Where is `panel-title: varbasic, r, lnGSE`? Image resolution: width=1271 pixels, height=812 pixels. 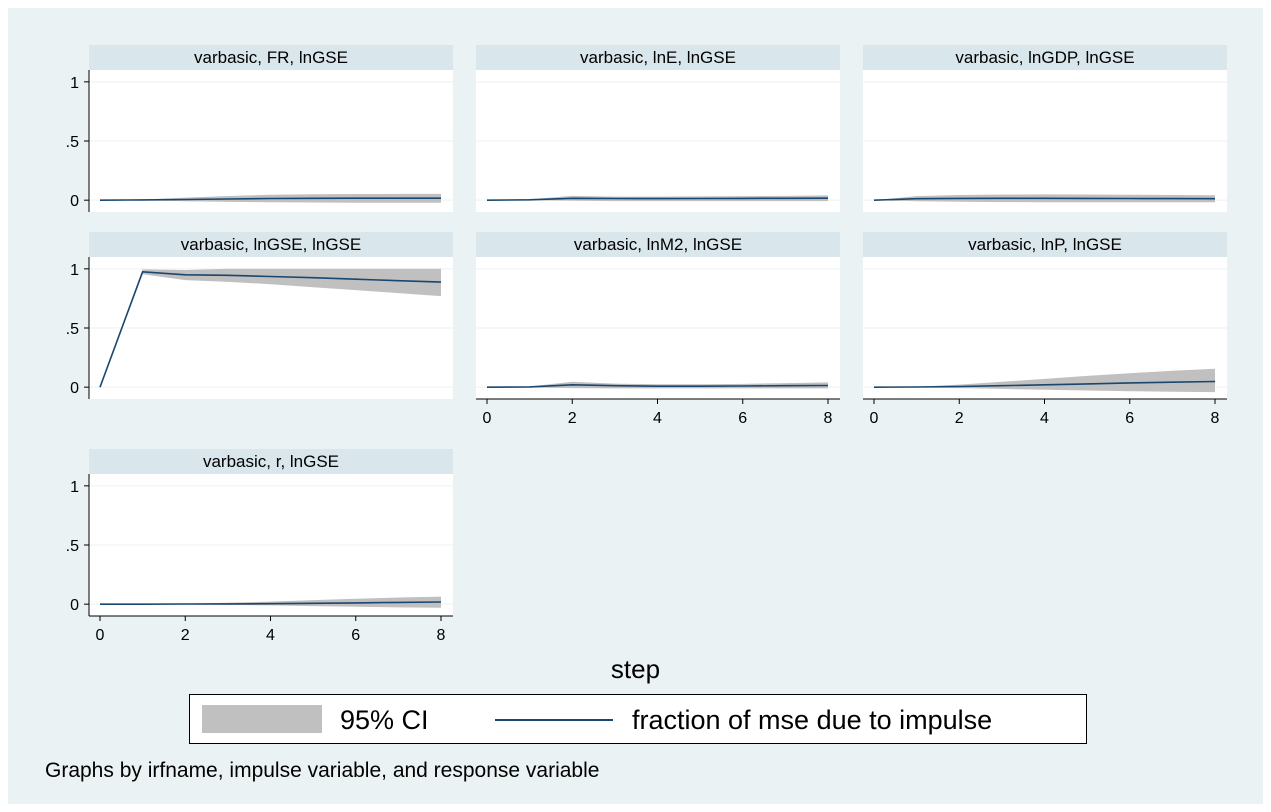 panel-title: varbasic, r, lnGSE is located at coordinates (271, 461).